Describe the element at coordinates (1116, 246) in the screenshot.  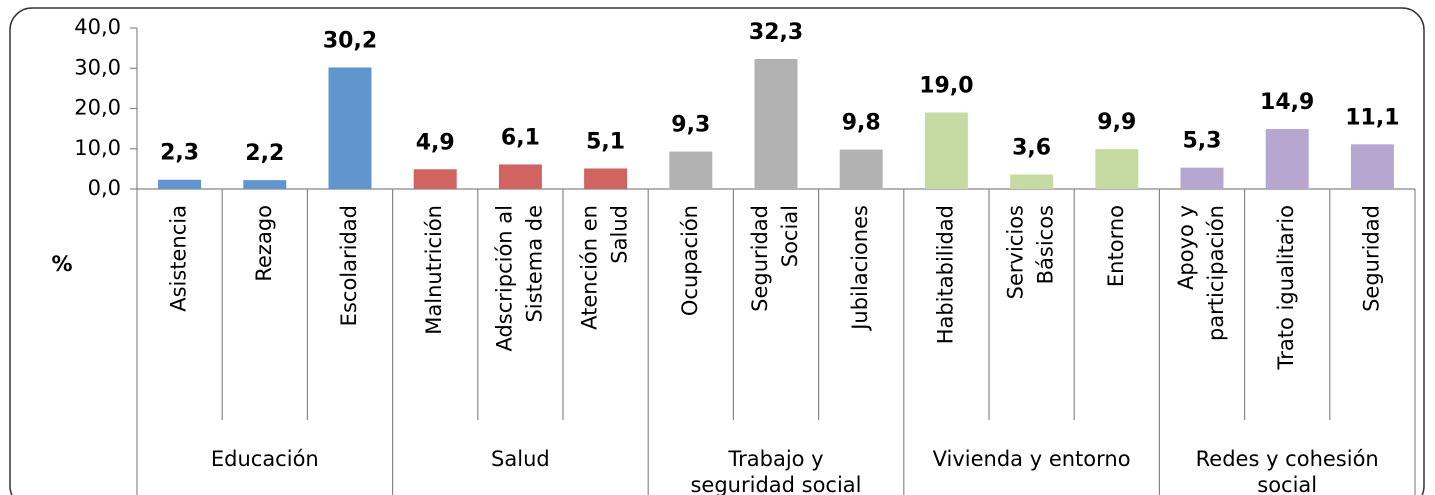
I see `category-label: Entorno` at that location.